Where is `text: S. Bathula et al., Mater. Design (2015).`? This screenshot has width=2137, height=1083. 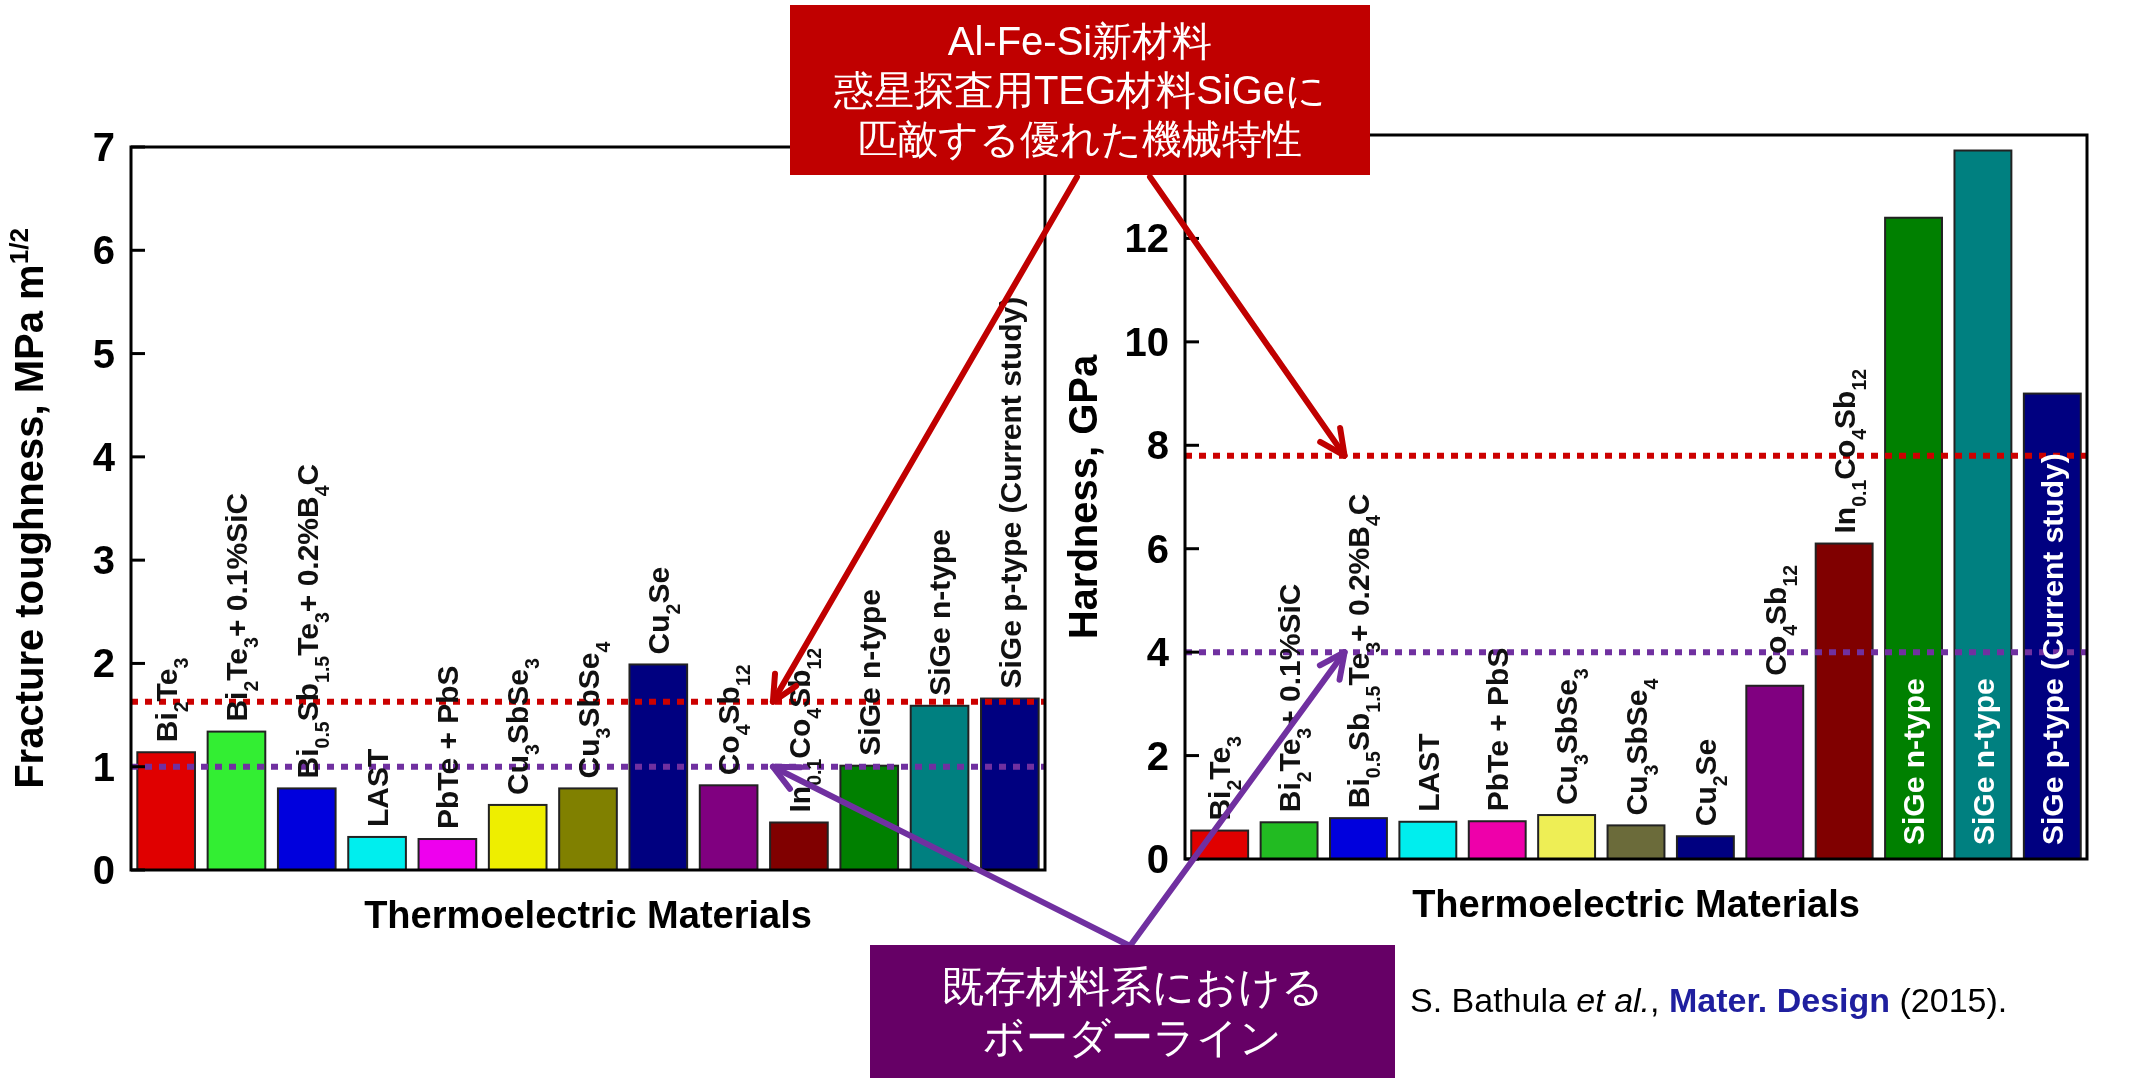
text: S. Bathula et al., Mater. Design (2015). is located at coordinates (1709, 1000).